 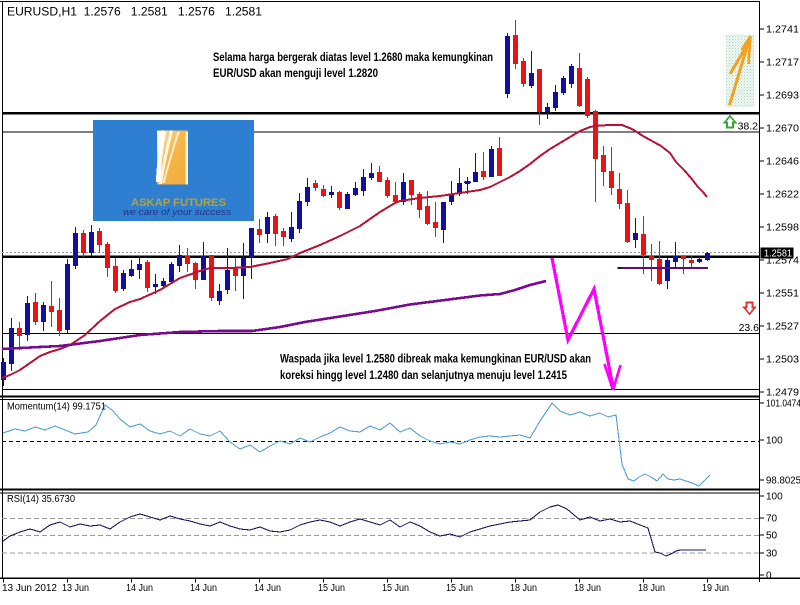 What do you see at coordinates (75, 588) in the screenshot?
I see `svg-text: 13 Jun` at bounding box center [75, 588].